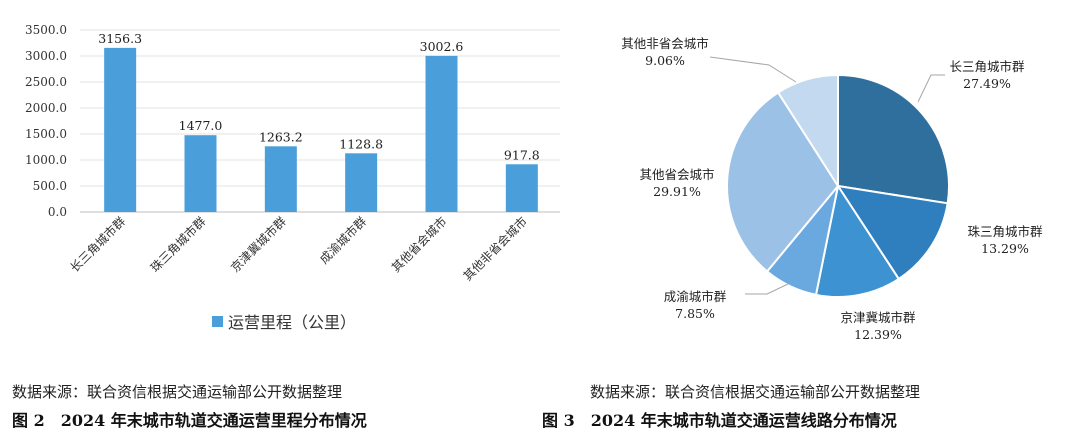  What do you see at coordinates (281, 136) in the screenshot?
I see `bar-value-label: 1263.2` at bounding box center [281, 136].